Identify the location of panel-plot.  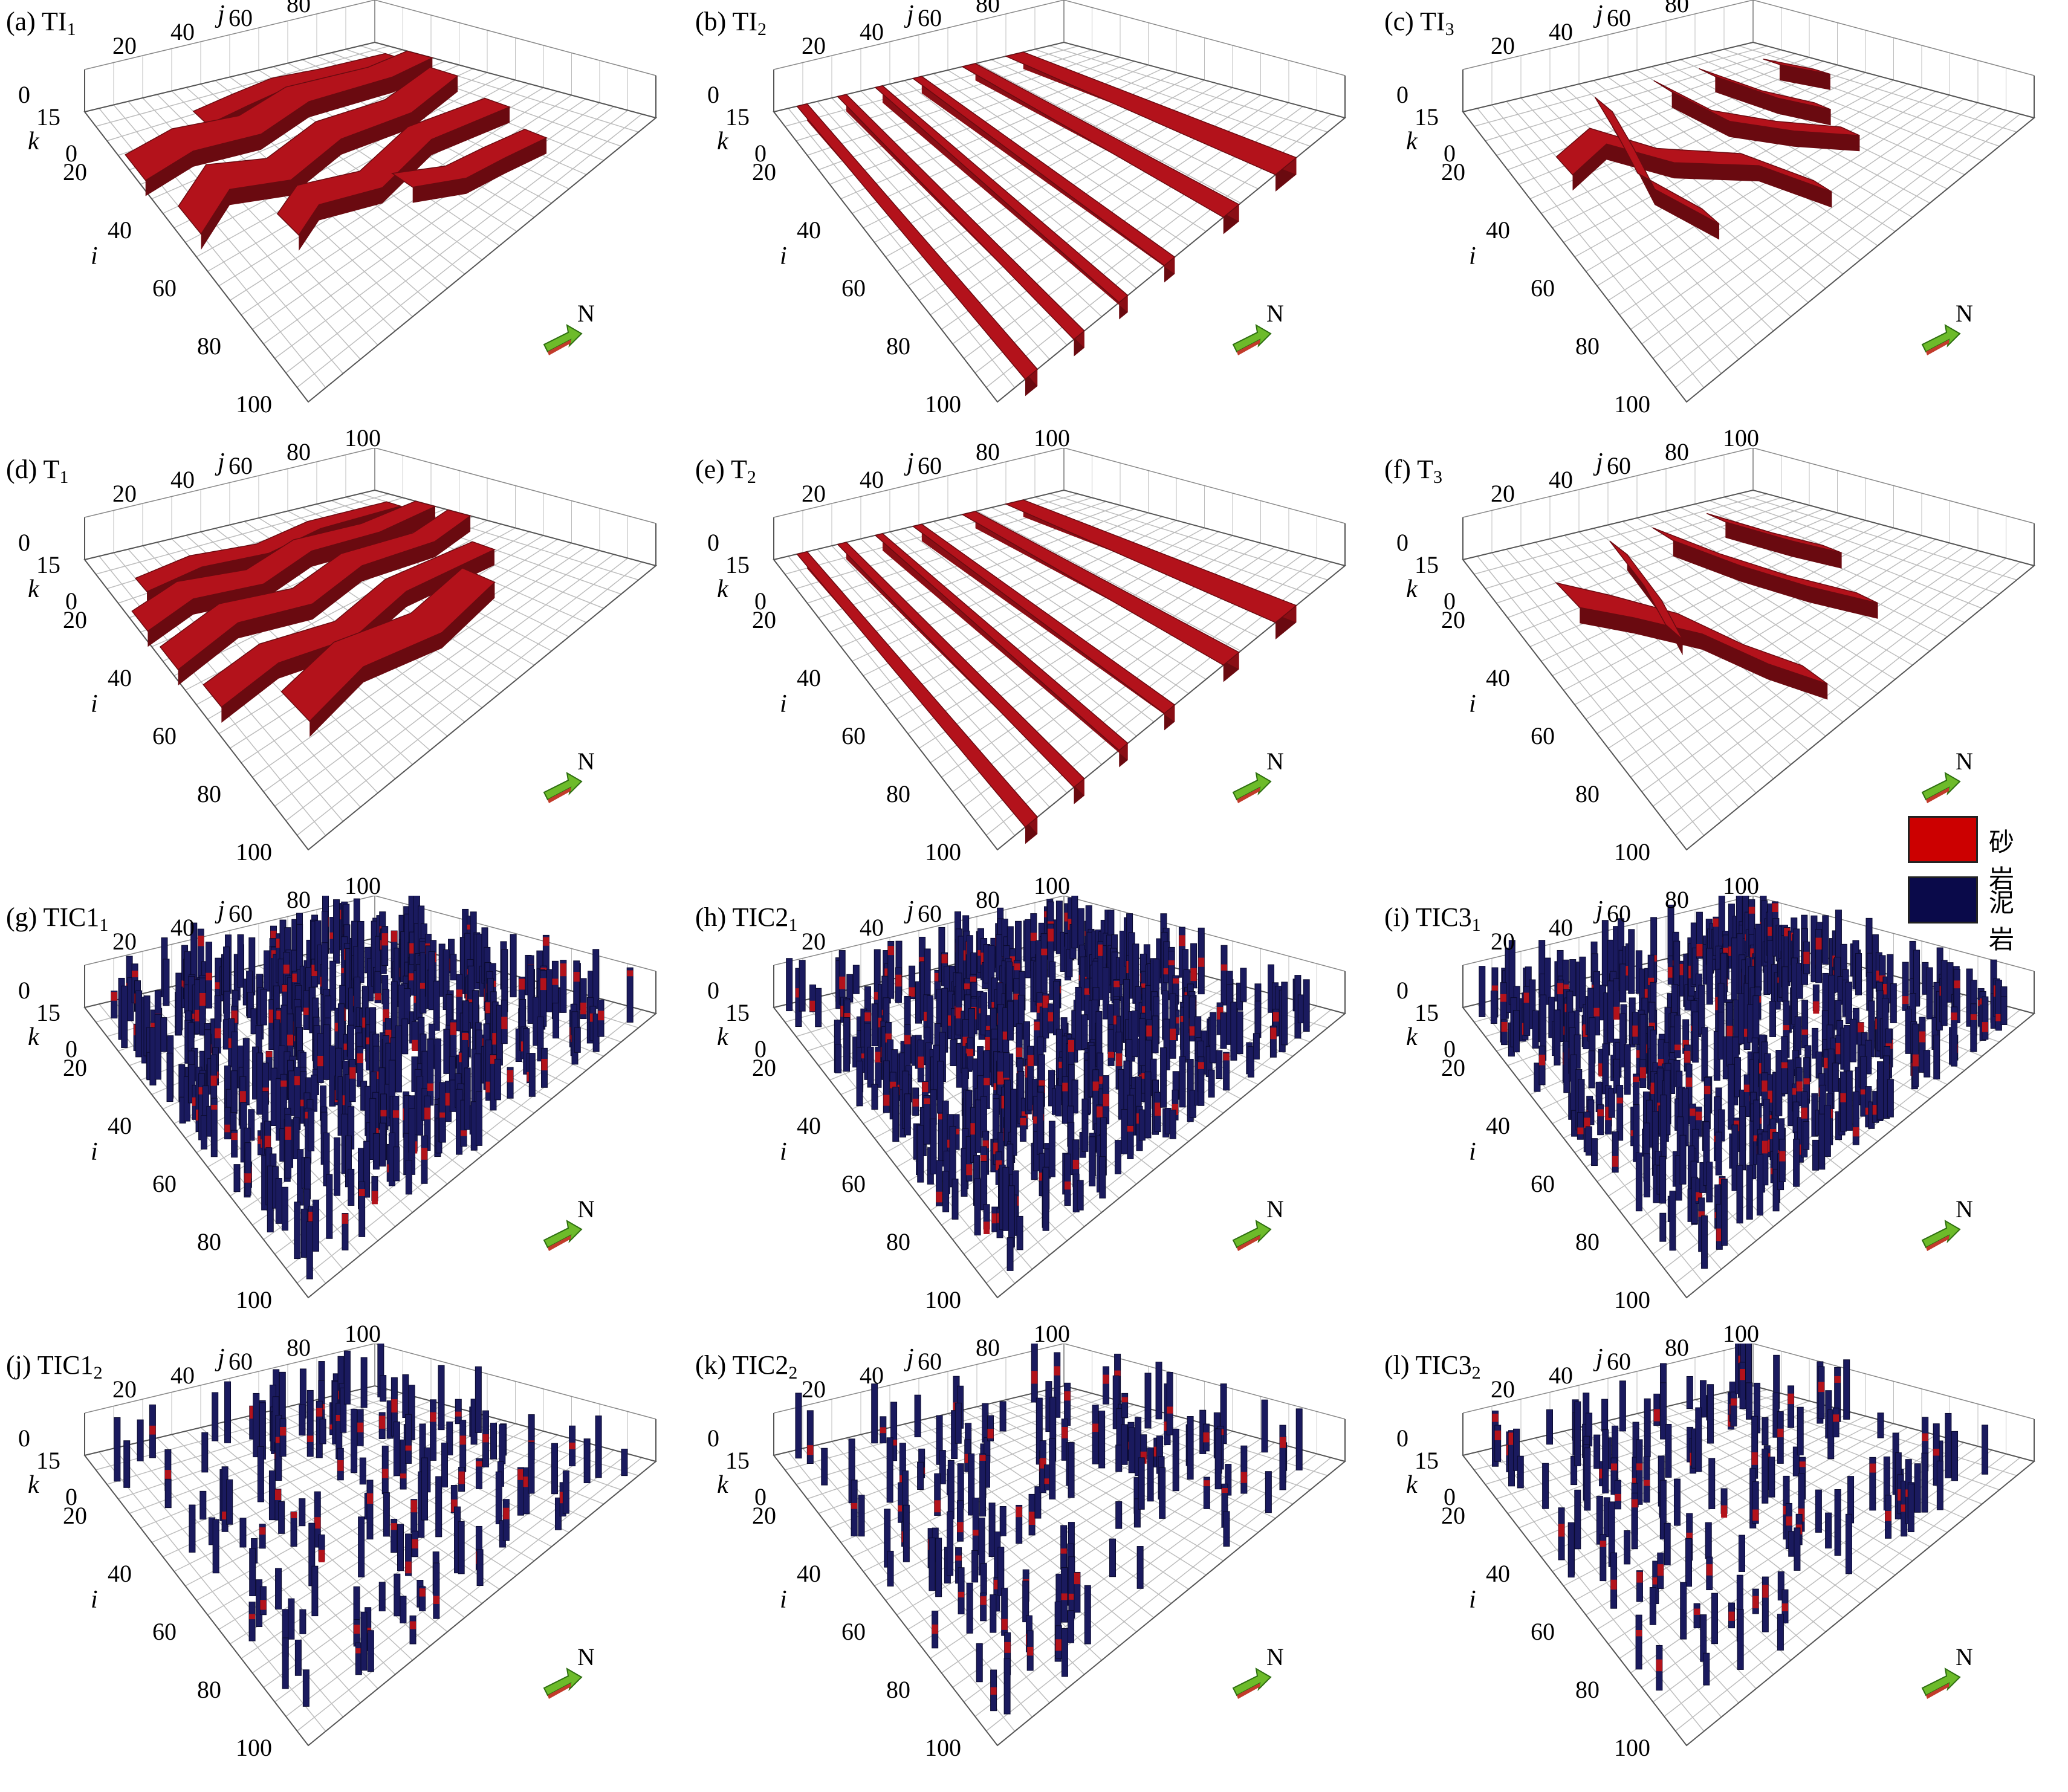
(370, 1545).